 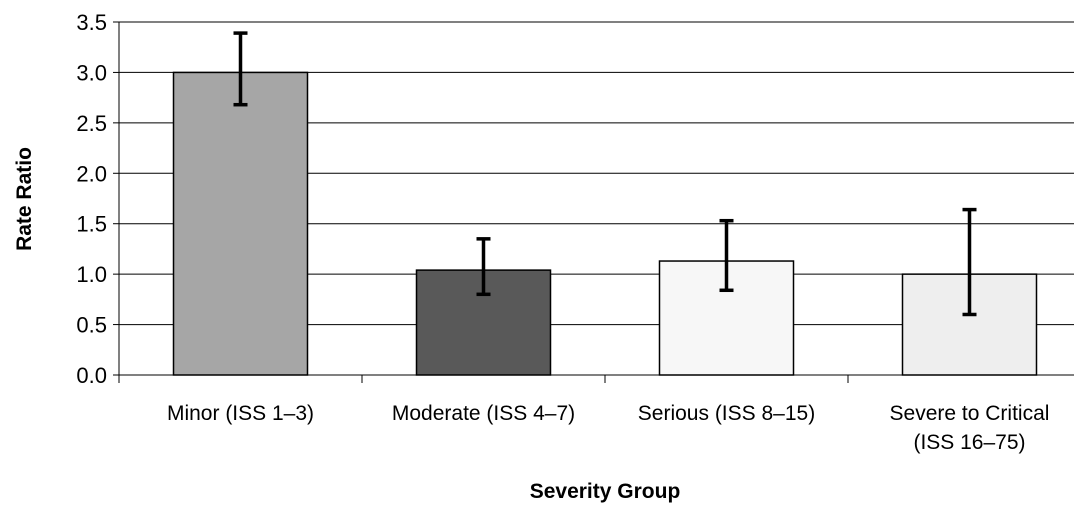 What do you see at coordinates (605, 491) in the screenshot?
I see `x-axis-title: Severity Group` at bounding box center [605, 491].